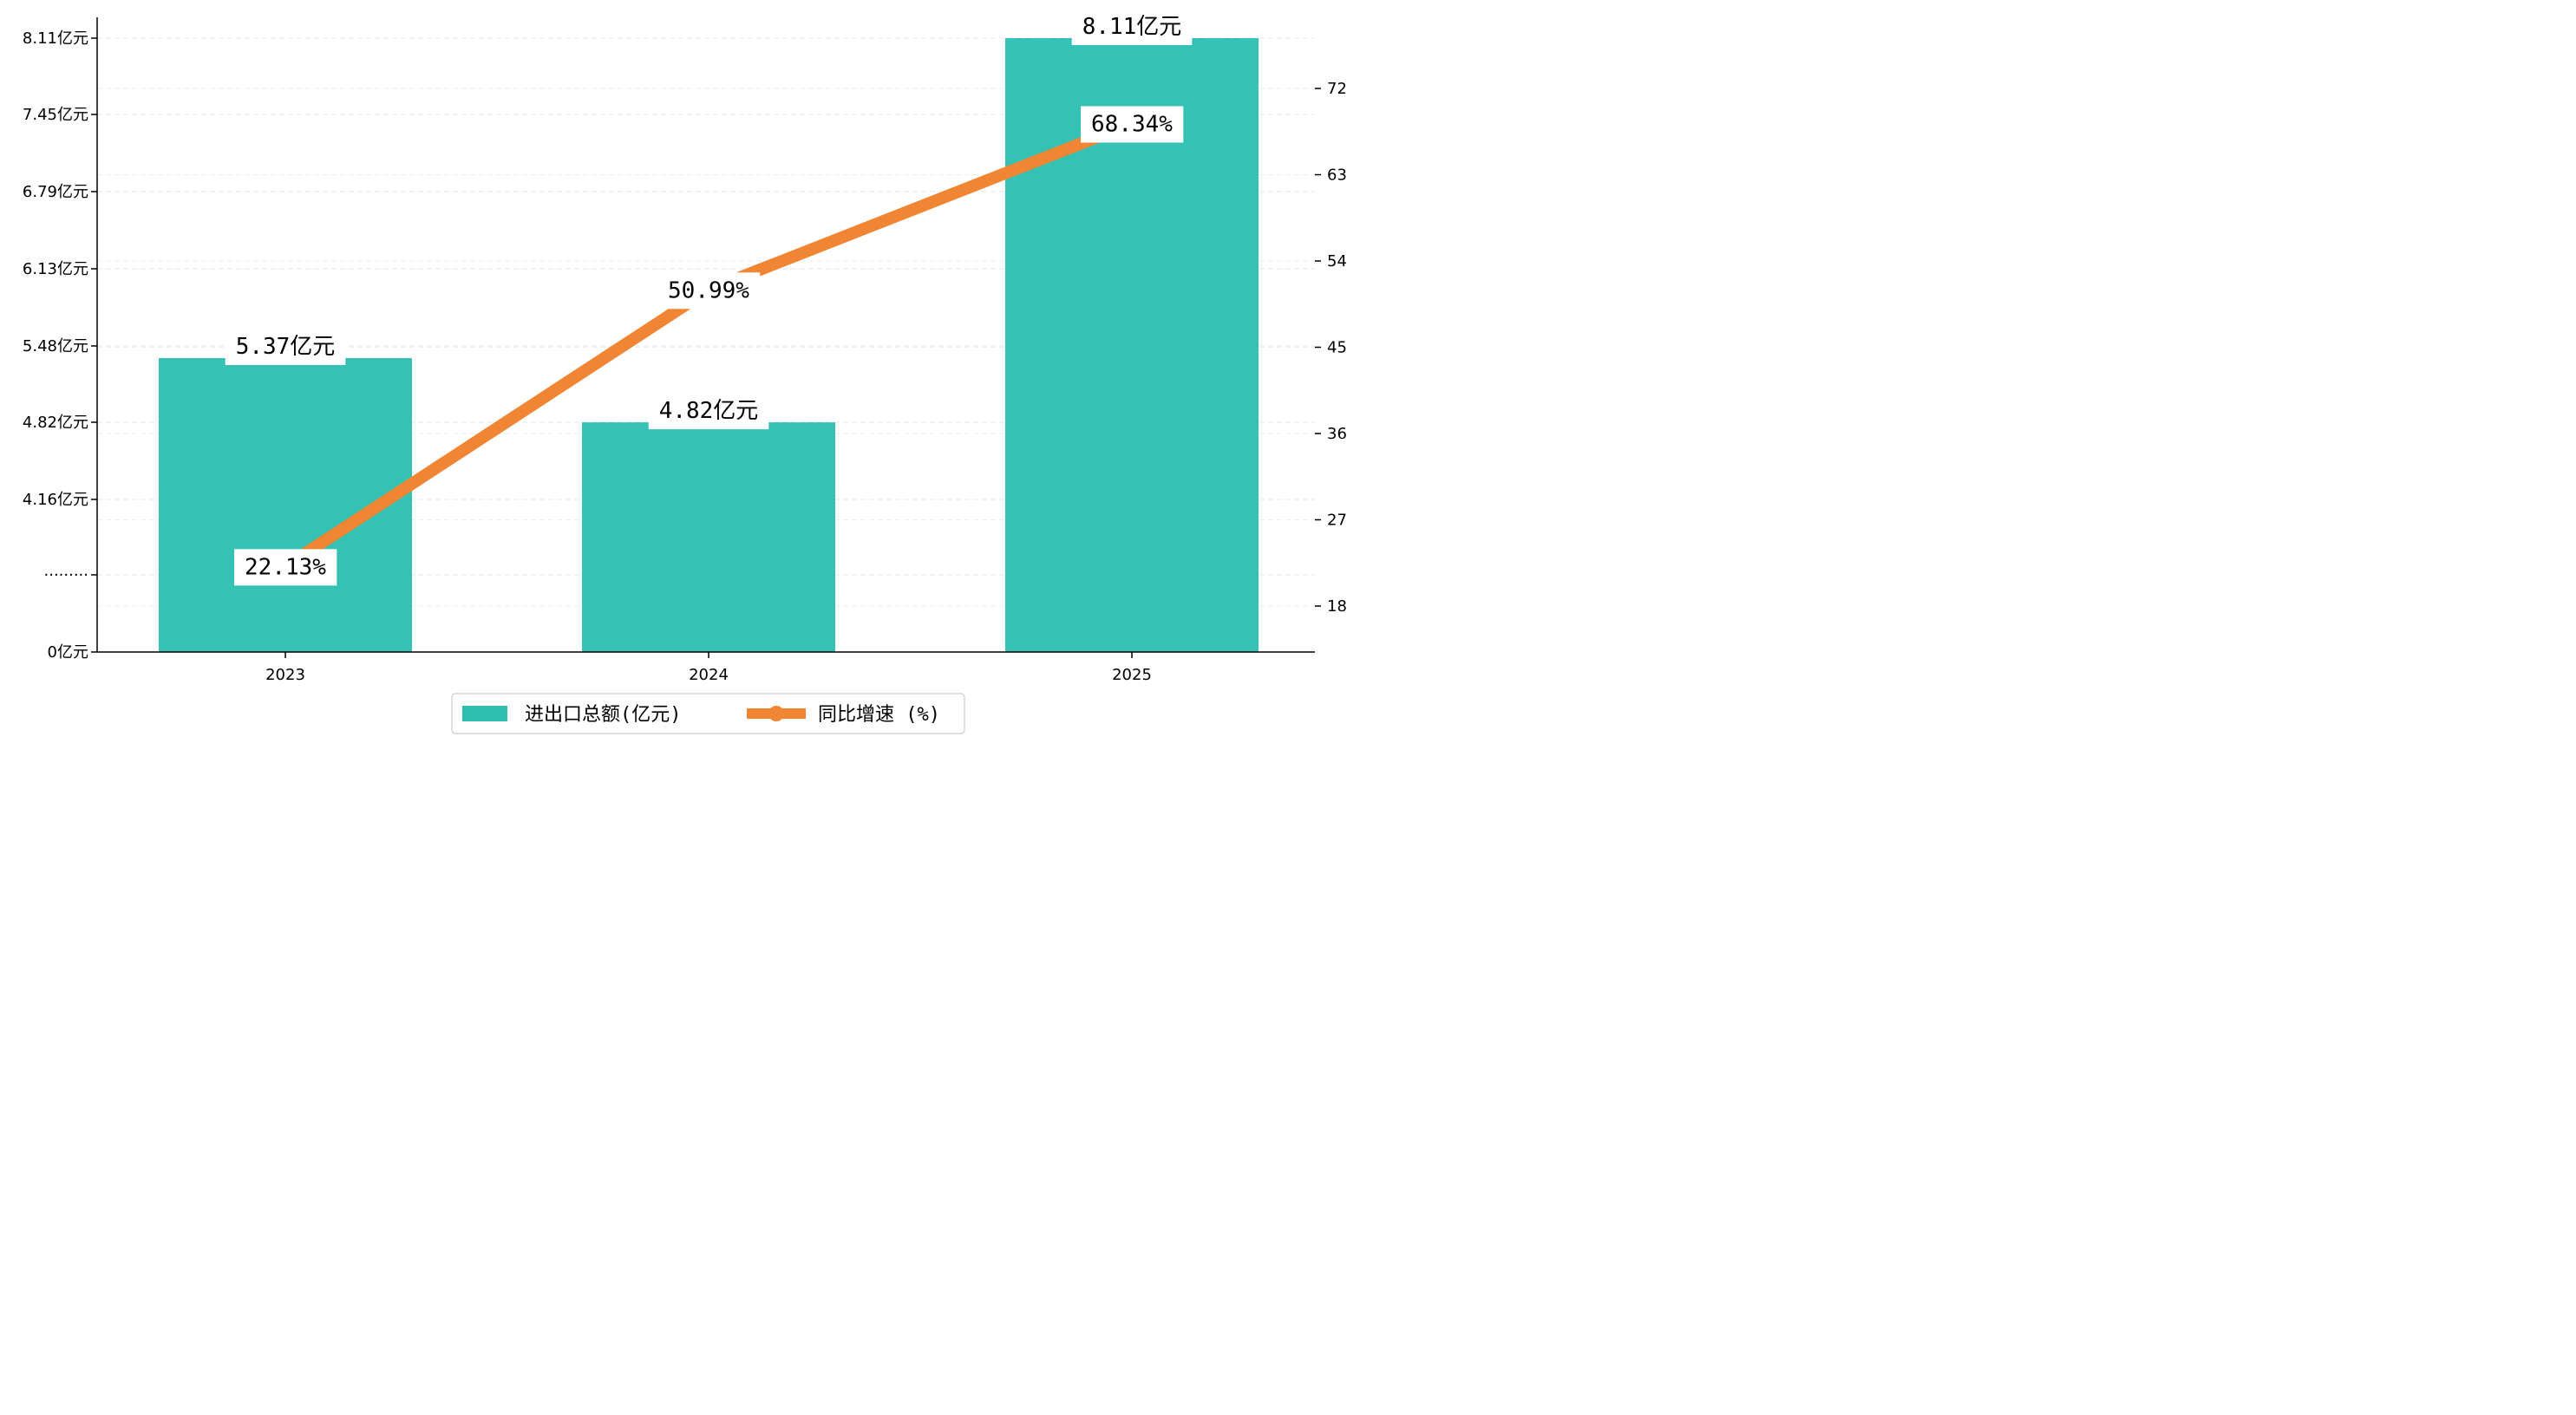 Image resolution: width=2576 pixels, height=1415 pixels. I want to click on right-tick-label-0: 18, so click(1337, 606).